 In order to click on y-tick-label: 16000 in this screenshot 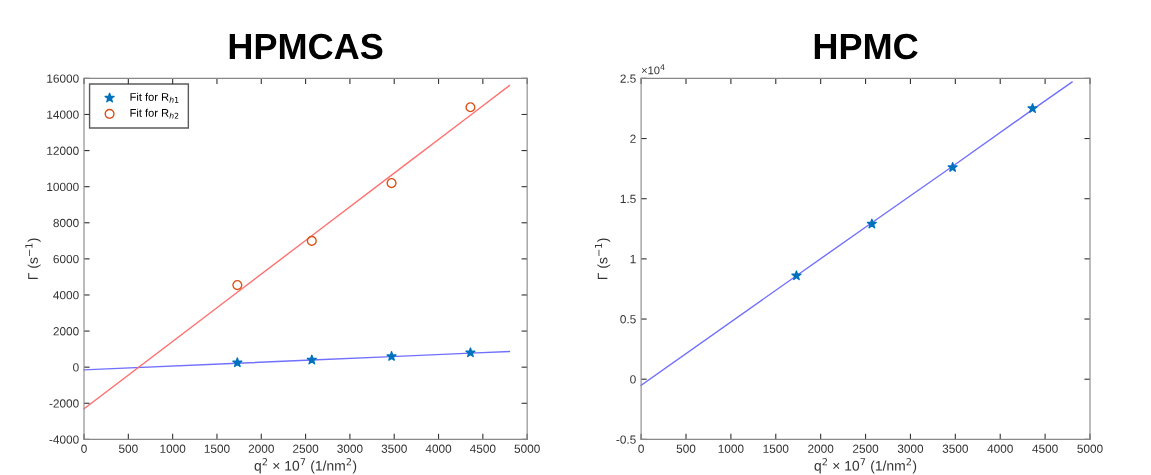, I will do `click(63, 78)`.